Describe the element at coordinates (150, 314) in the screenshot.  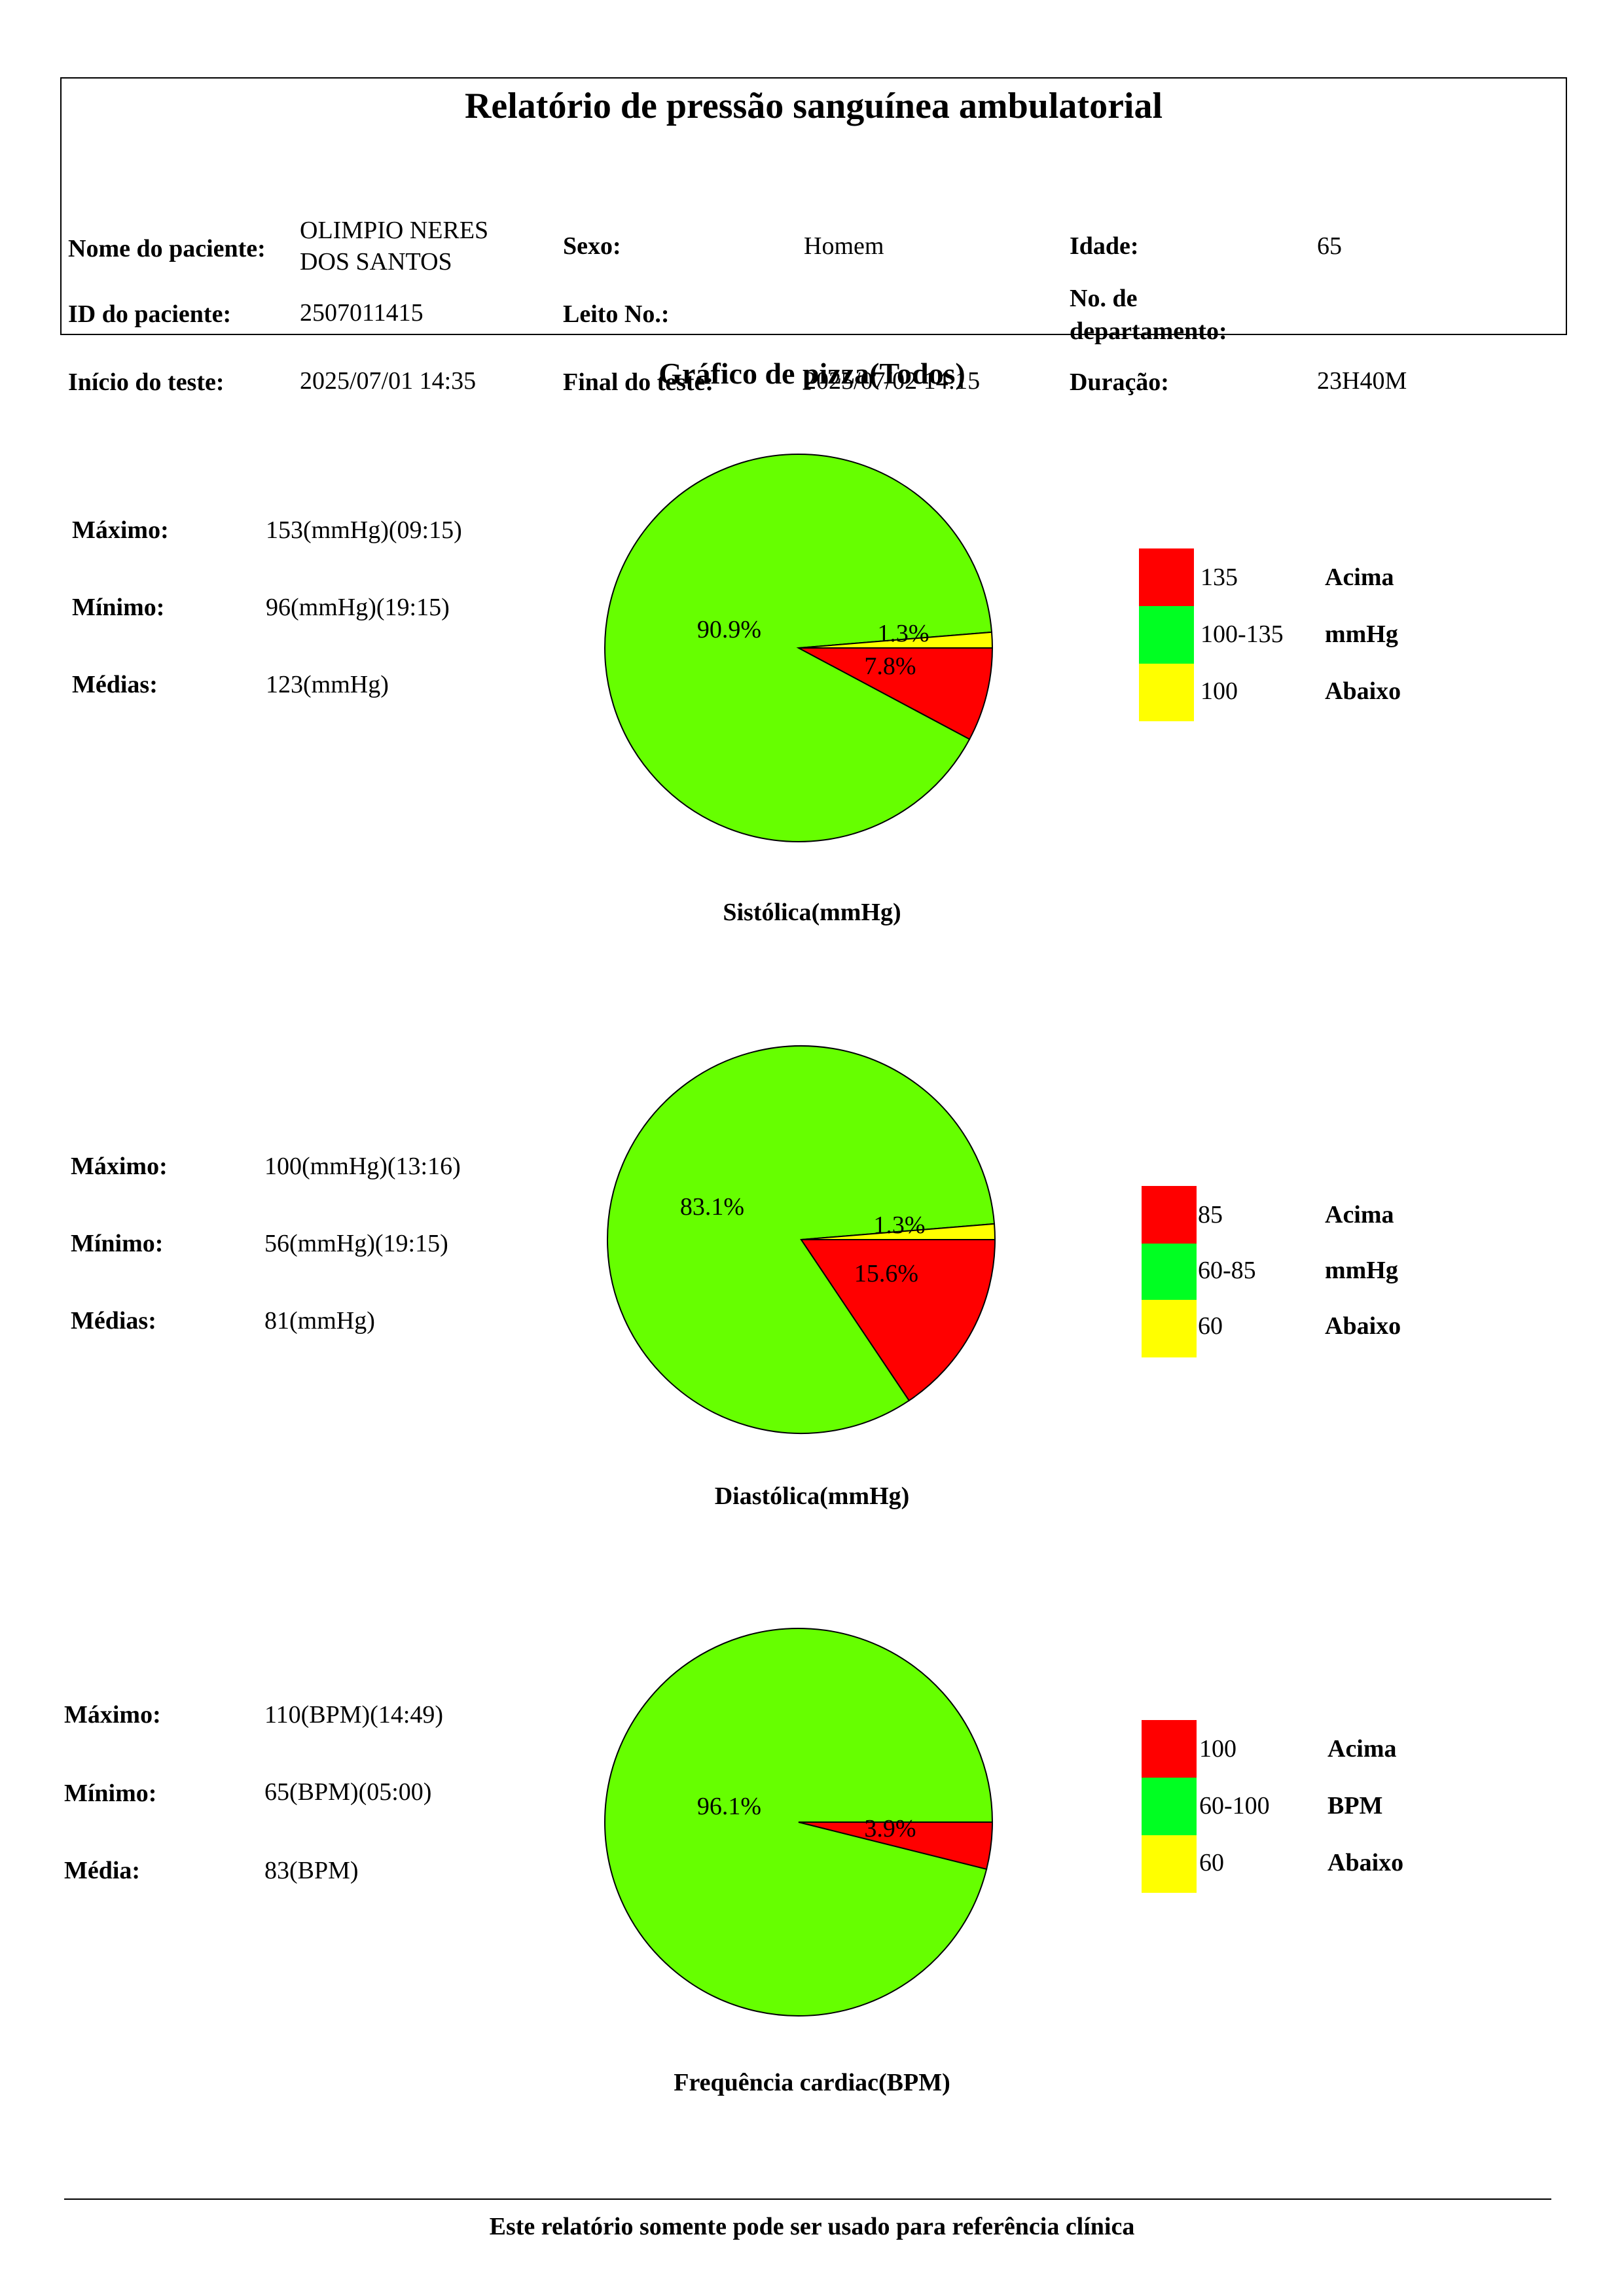
I see `patient-id-label: ID do paciente:` at that location.